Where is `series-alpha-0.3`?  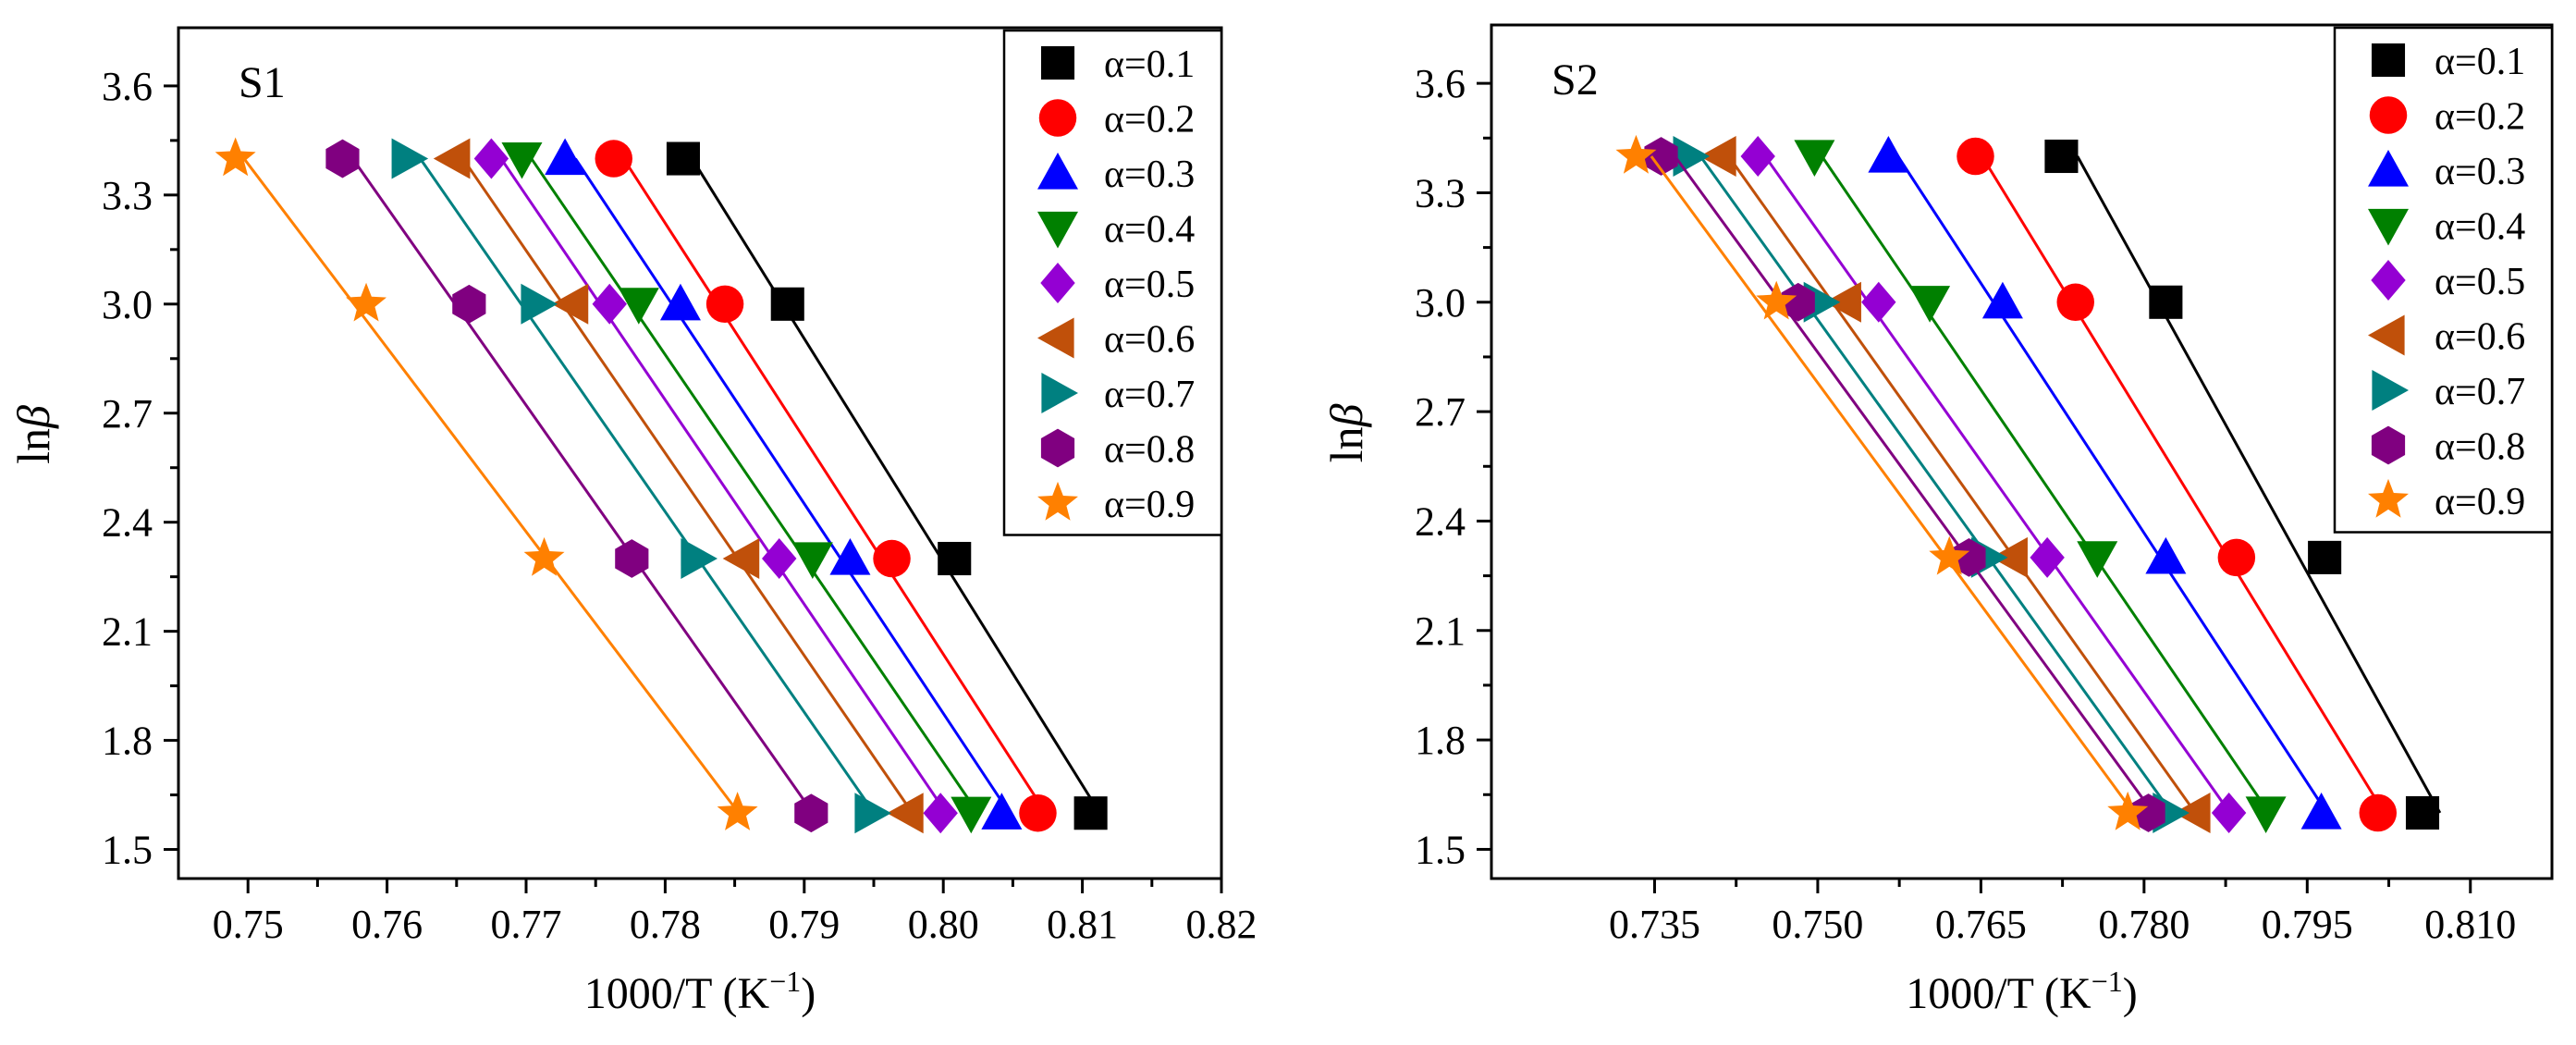 series-alpha-0.3 is located at coordinates (2105, 483).